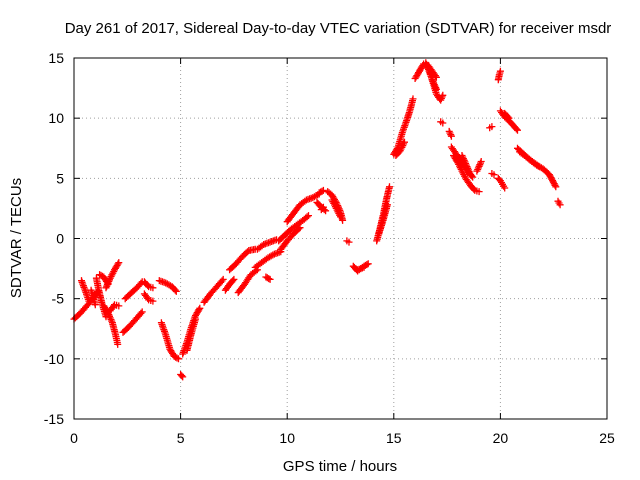 The width and height of the screenshot is (640, 480). What do you see at coordinates (56, 58) in the screenshot?
I see `y-tick-label: 15` at bounding box center [56, 58].